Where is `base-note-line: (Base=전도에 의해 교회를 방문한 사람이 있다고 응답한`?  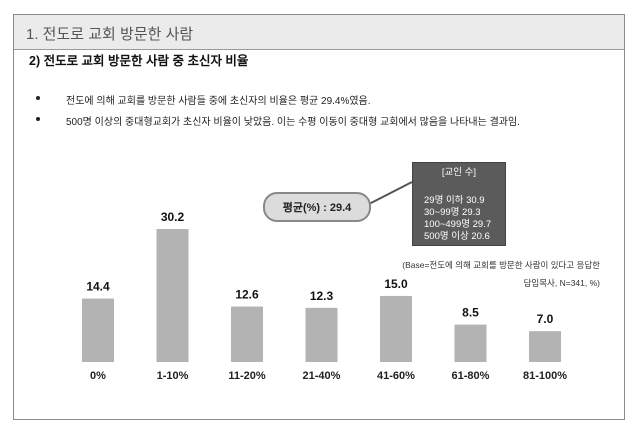
base-note-line: (Base=전도에 의해 교회를 방문한 사람이 있다고 응답한 is located at coordinates (501, 265).